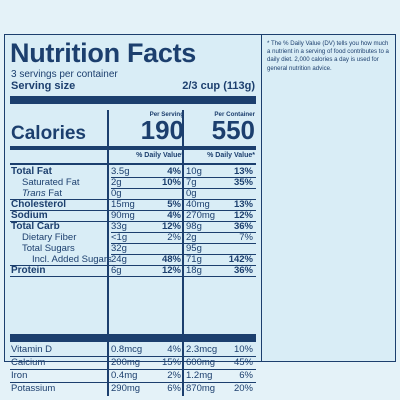 The width and height of the screenshot is (400, 400). What do you see at coordinates (133, 248) in the screenshot?
I see `nutrient-row: Total Sugars 32g 95g` at bounding box center [133, 248].